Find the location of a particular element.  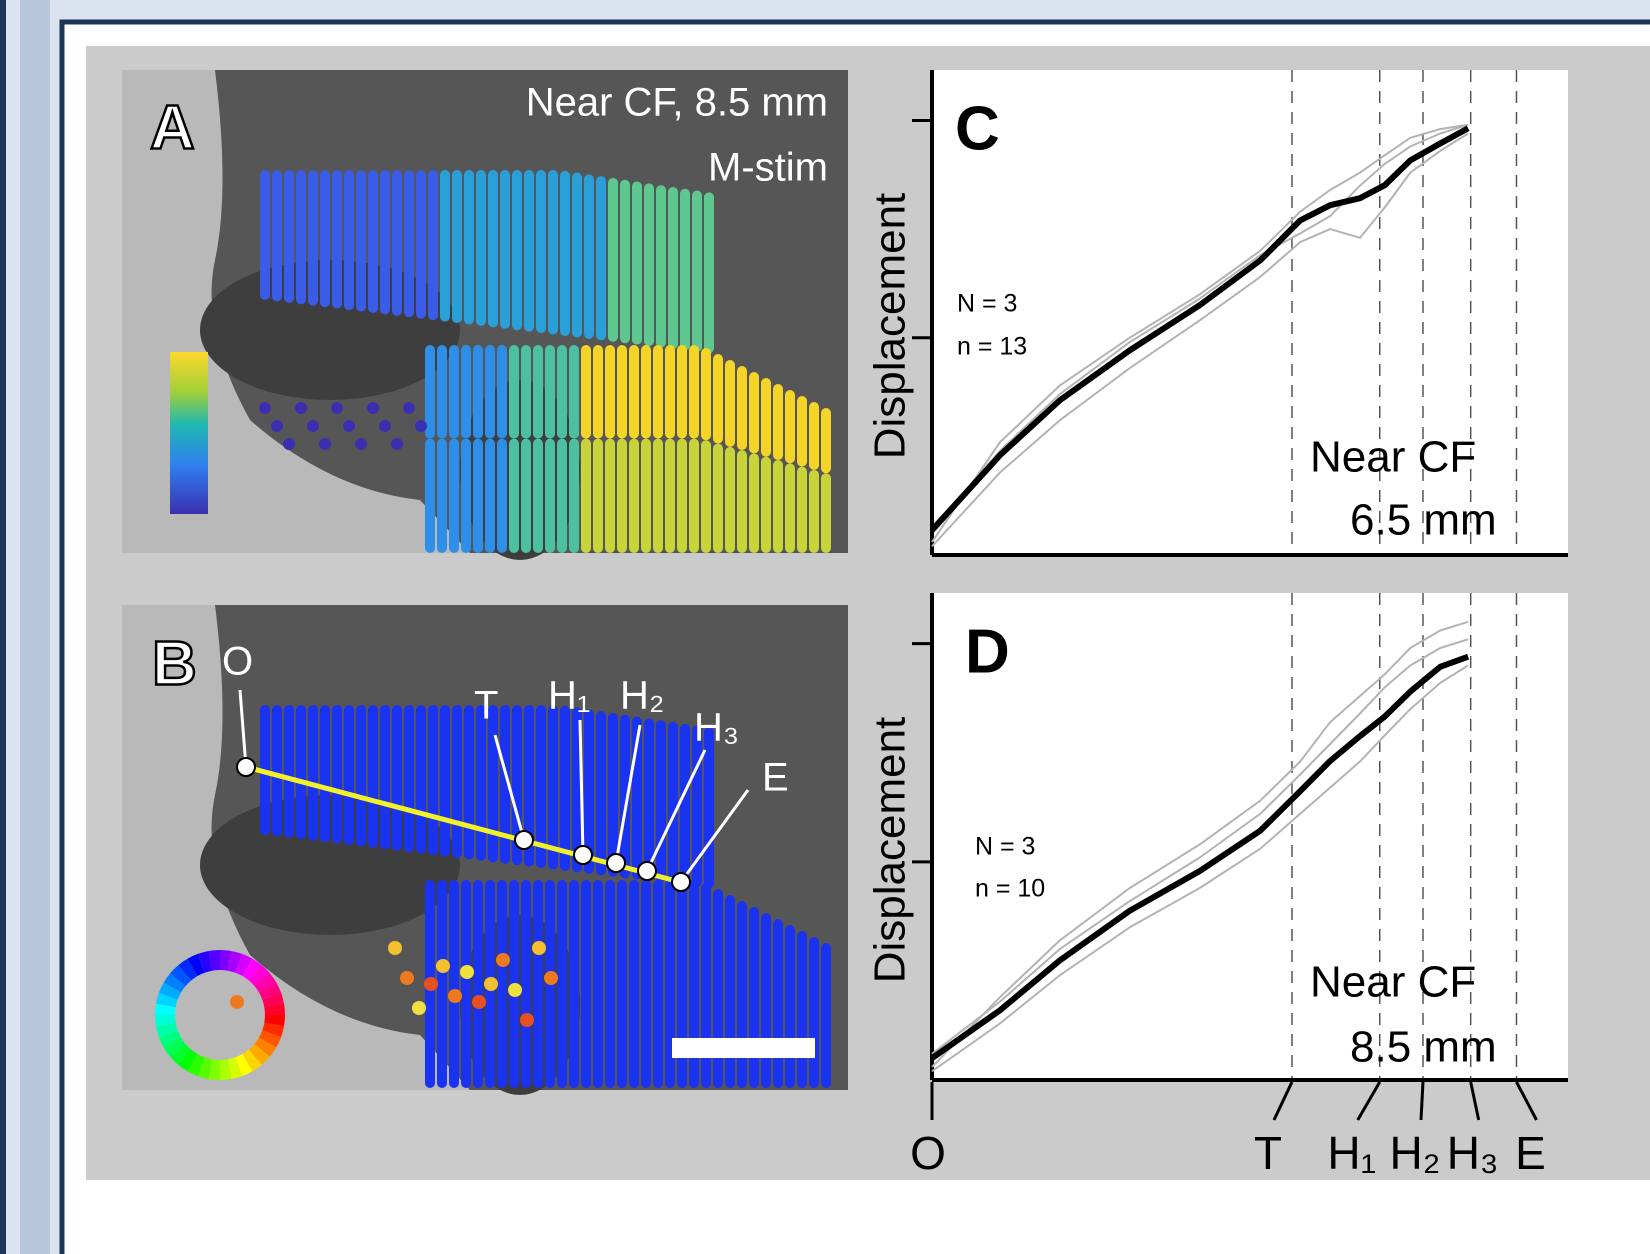

image-title: Near CF, 8.5 mm is located at coordinates (677, 103).